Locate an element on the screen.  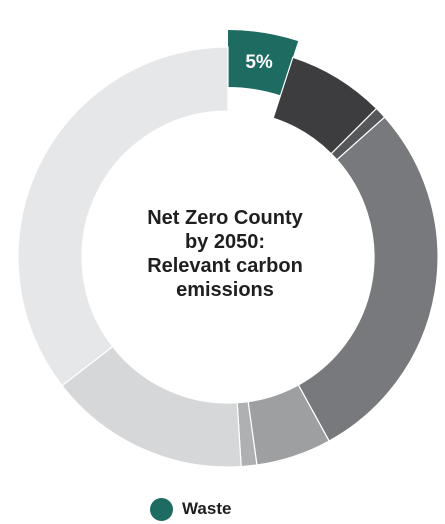
legend: Waste is located at coordinates (190, 509).